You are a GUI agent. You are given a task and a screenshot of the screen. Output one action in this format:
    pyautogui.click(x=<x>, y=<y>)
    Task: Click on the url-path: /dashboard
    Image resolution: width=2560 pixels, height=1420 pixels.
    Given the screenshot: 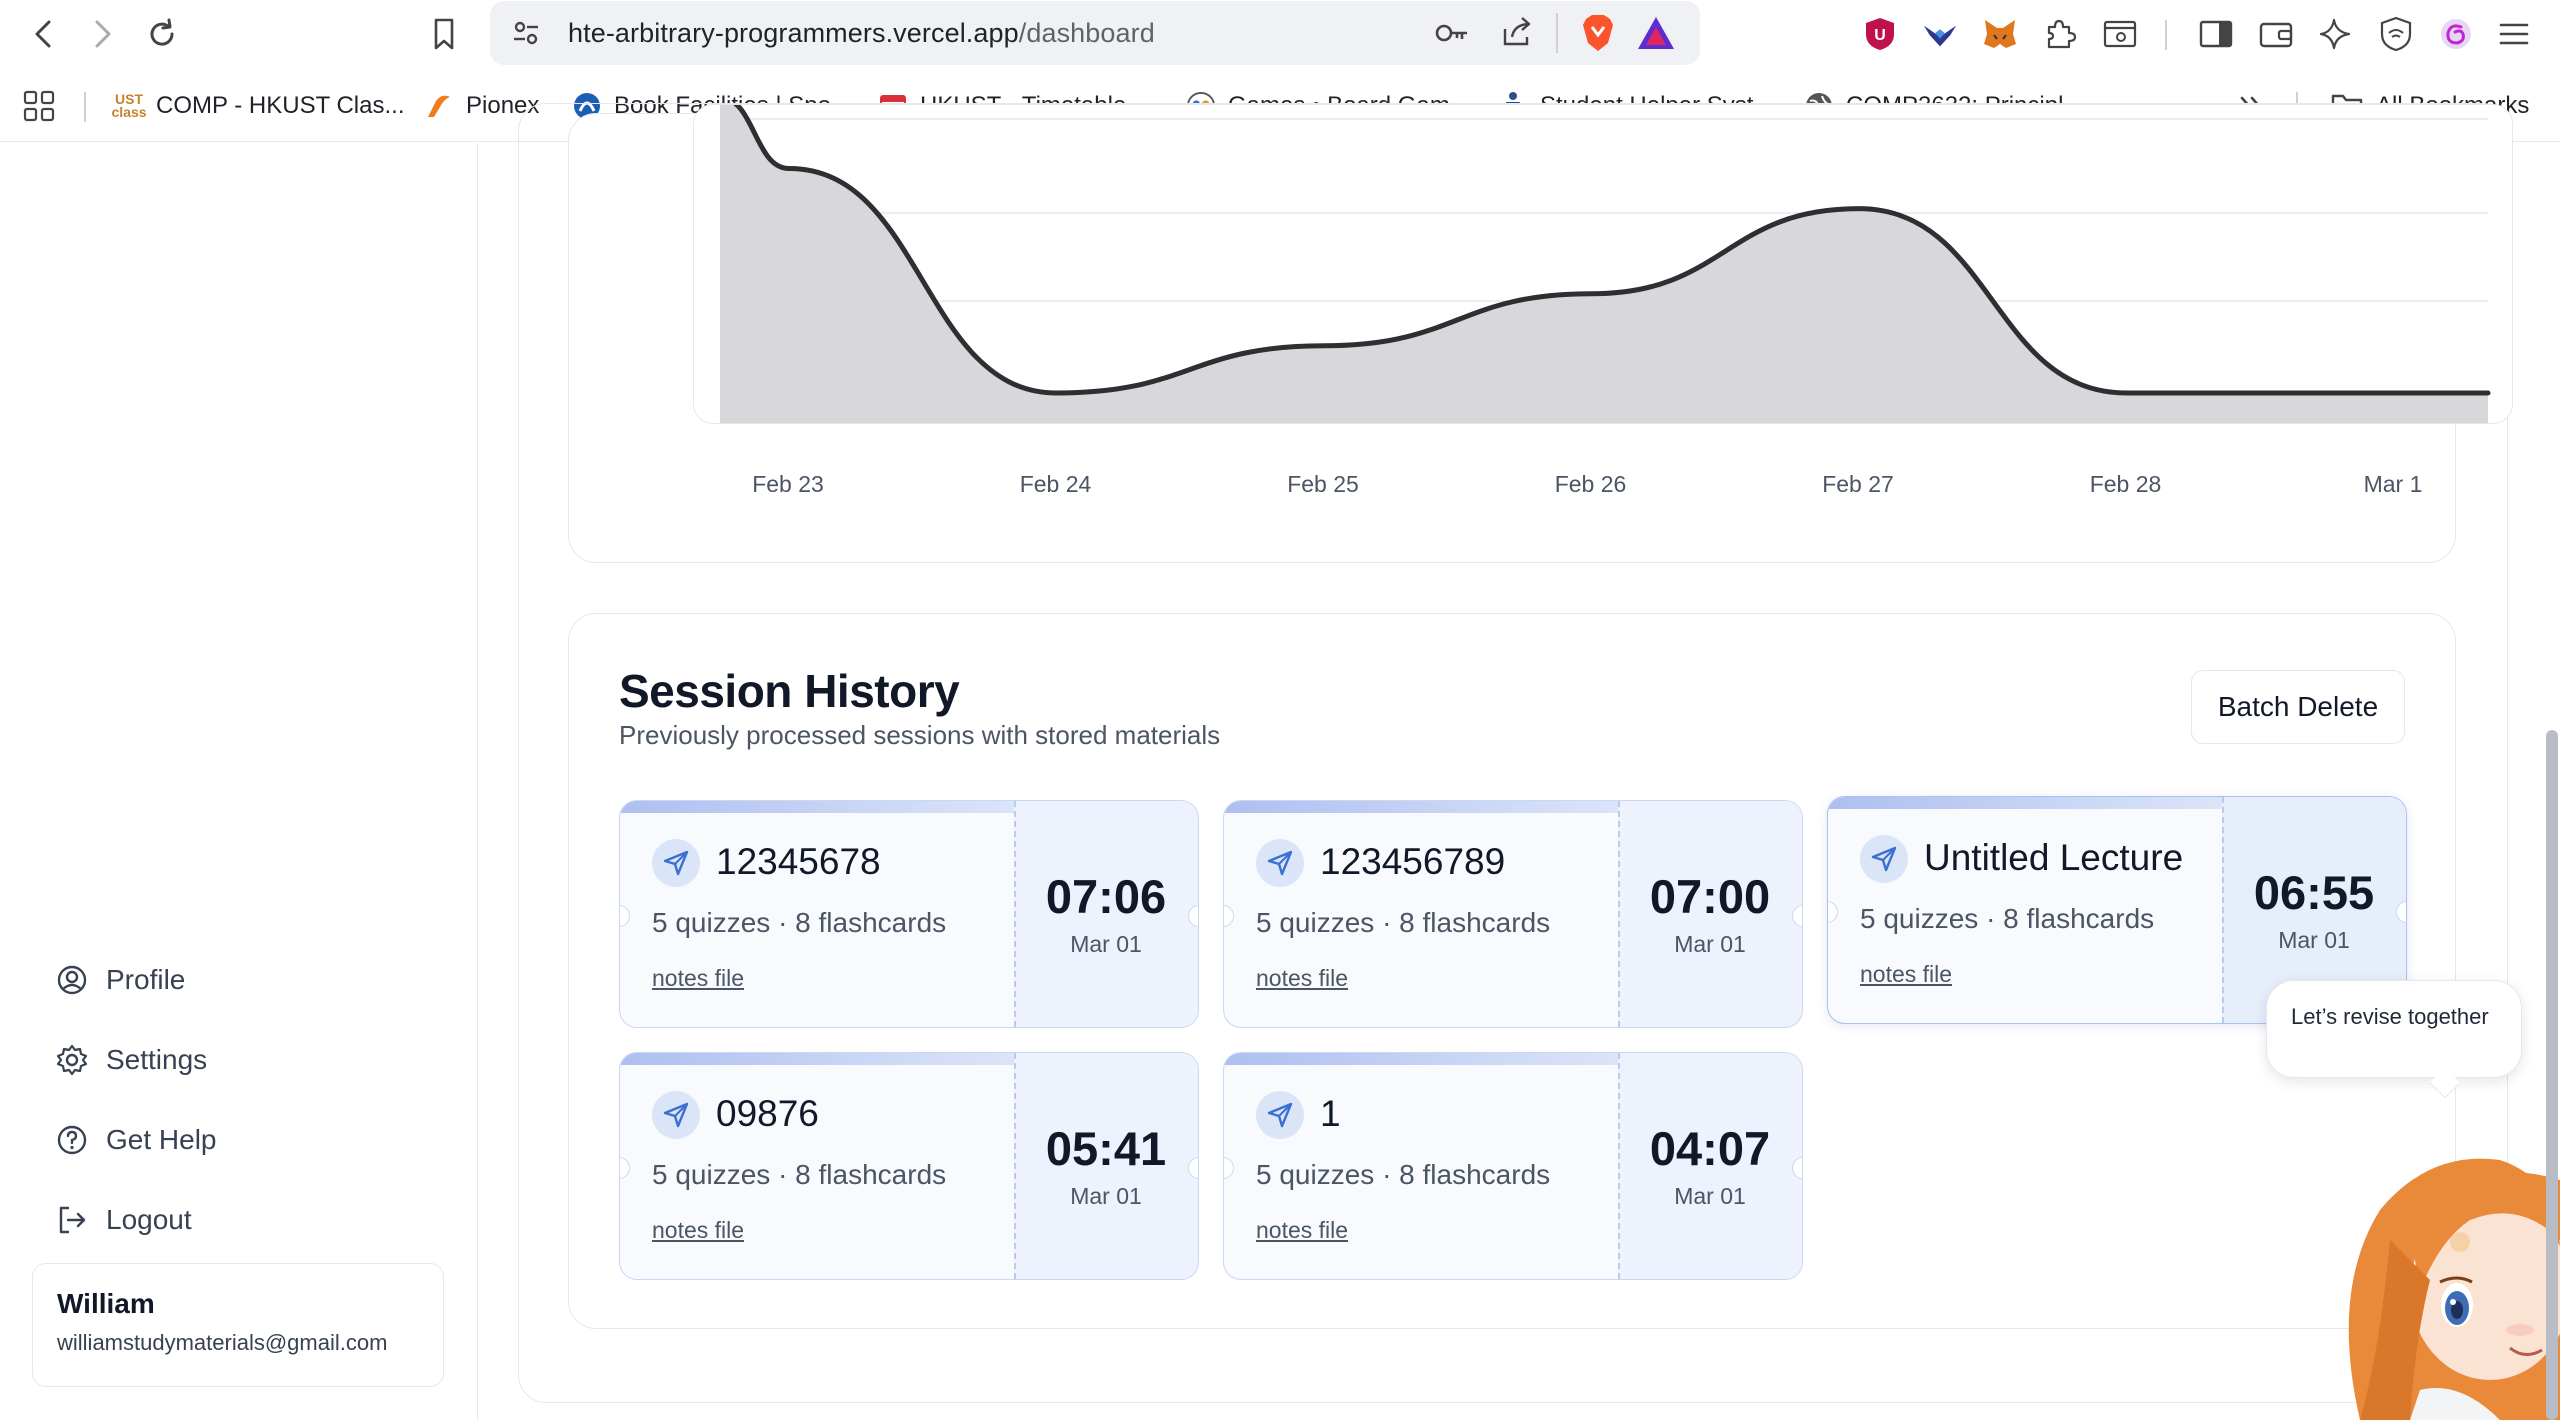 What is the action you would take?
    pyautogui.click(x=1086, y=33)
    